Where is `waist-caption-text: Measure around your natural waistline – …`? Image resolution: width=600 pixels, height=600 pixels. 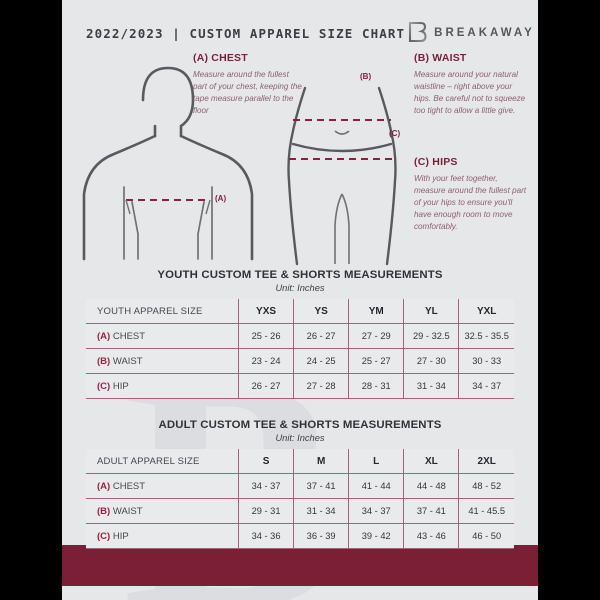
waist-caption-text: Measure around your natural waistline – … is located at coordinates (470, 92).